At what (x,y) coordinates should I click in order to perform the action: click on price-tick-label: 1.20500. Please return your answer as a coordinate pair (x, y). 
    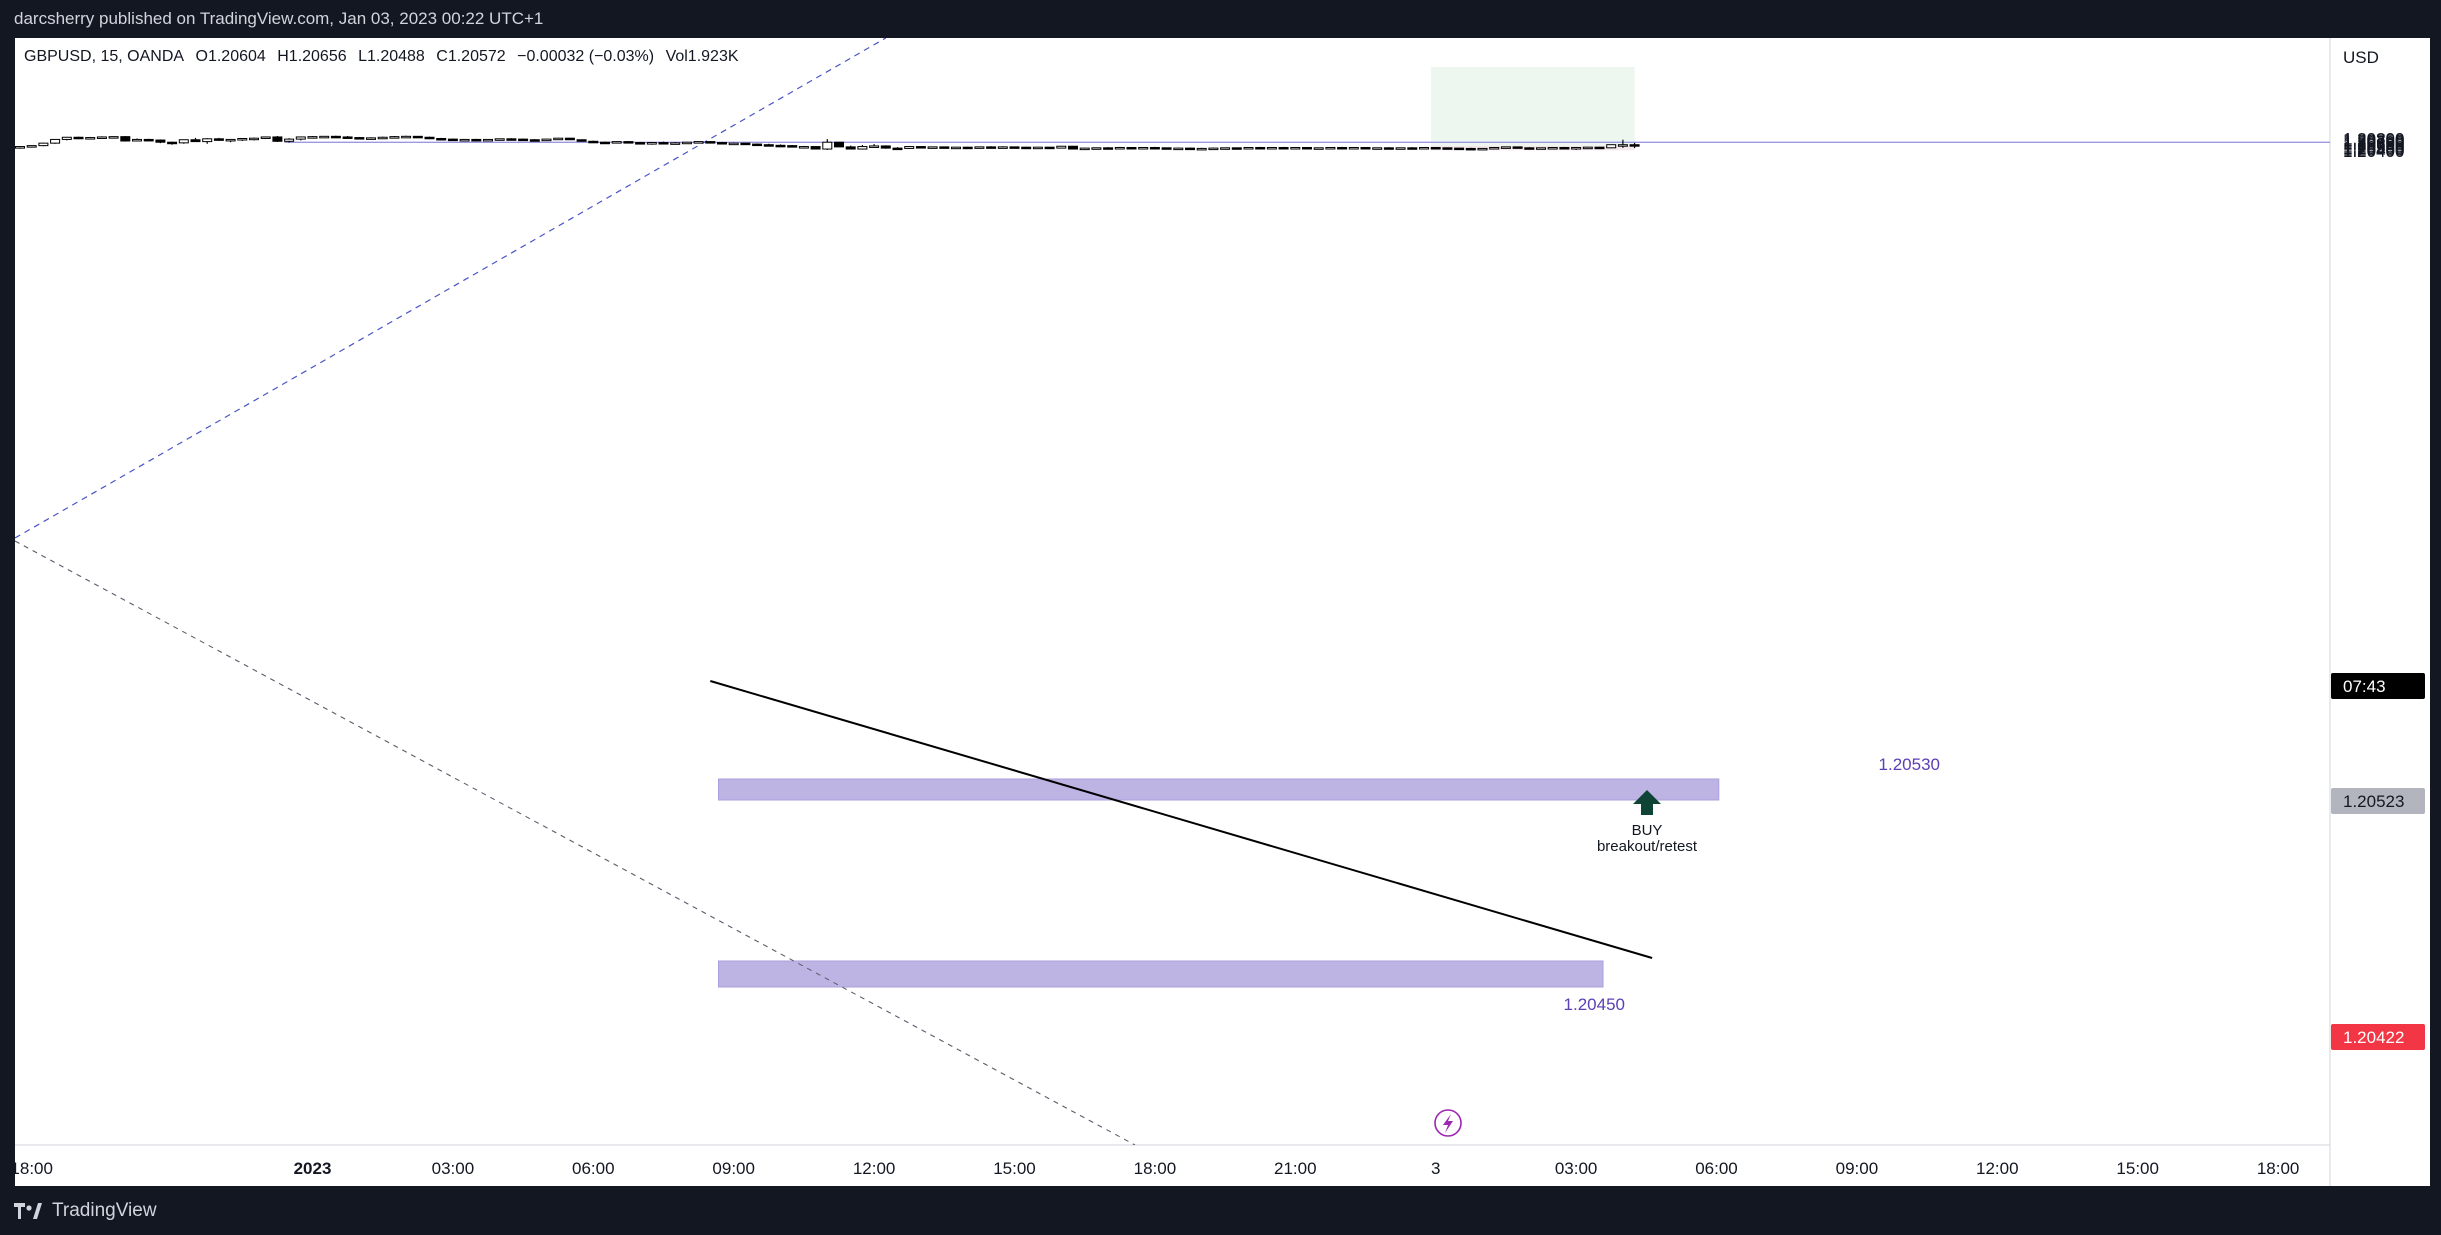
    Looking at the image, I should click on (2373, 148).